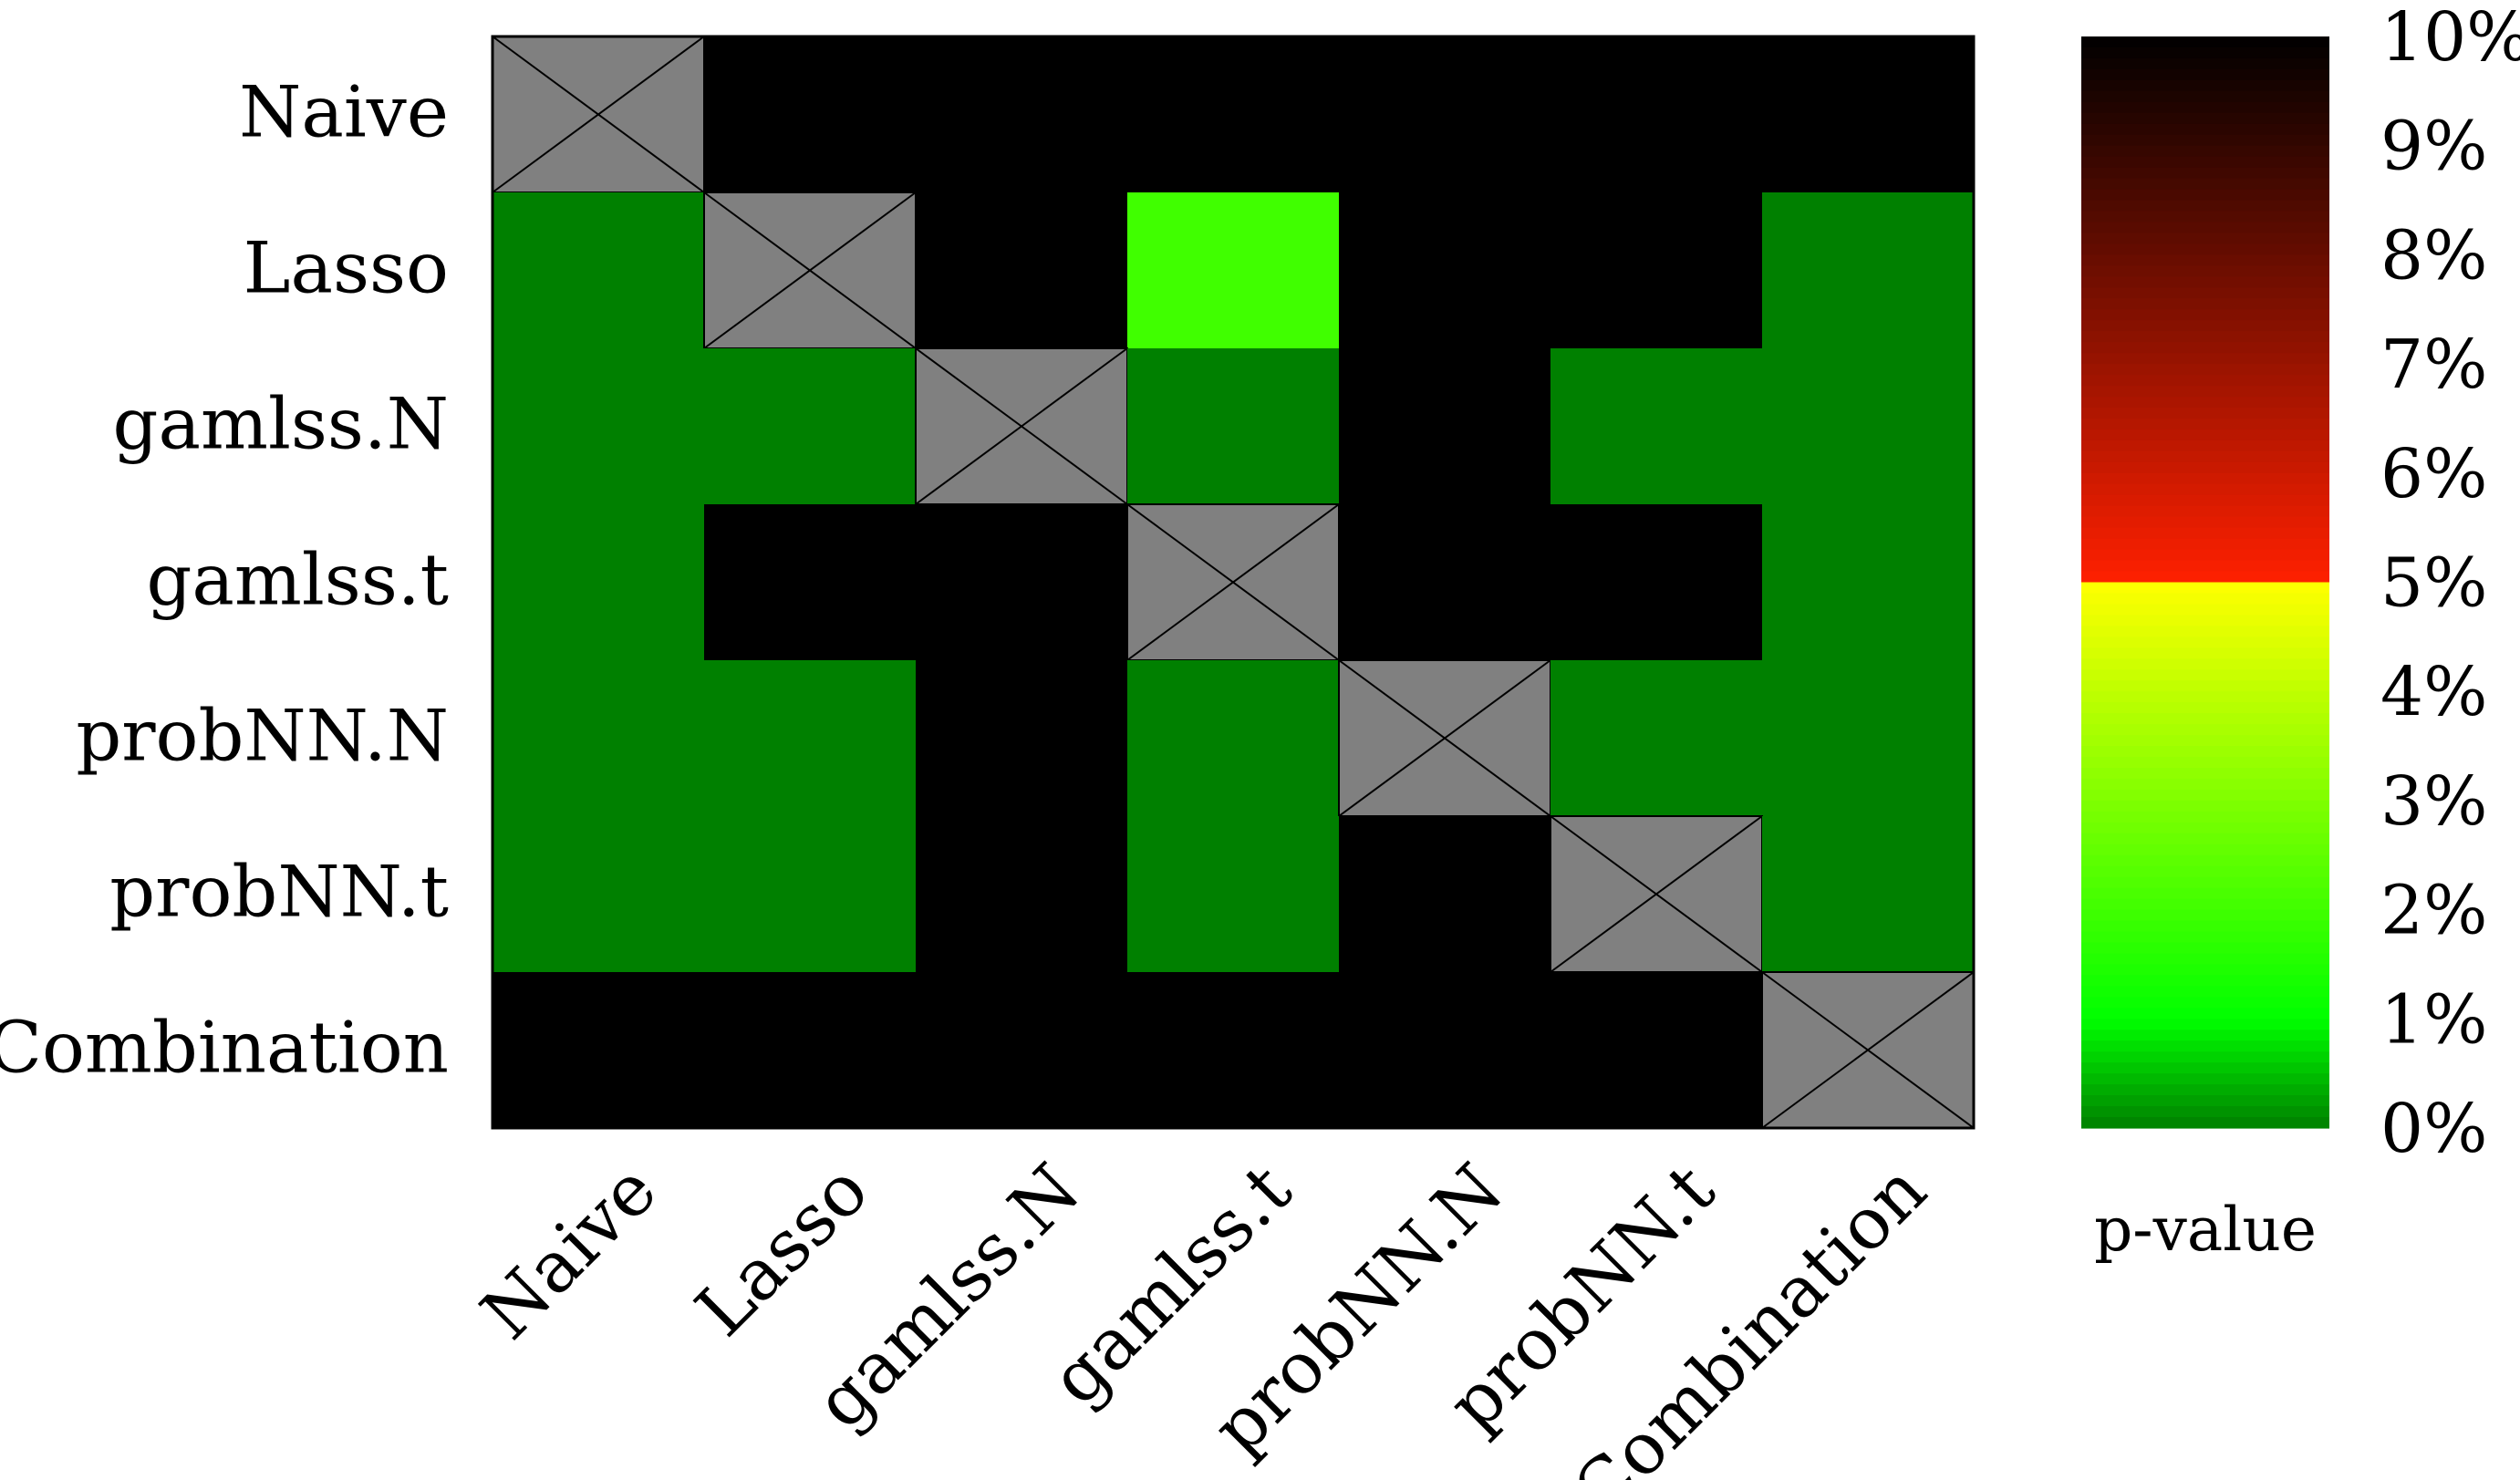  What do you see at coordinates (262, 737) in the screenshot?
I see `row-label: probNN.N` at bounding box center [262, 737].